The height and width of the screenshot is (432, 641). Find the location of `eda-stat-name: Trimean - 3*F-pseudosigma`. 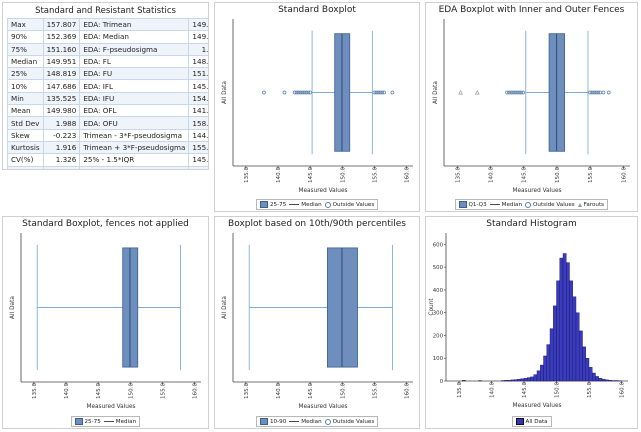

eda-stat-name: Trimean - 3*F-pseudosigma is located at coordinates (134, 135).